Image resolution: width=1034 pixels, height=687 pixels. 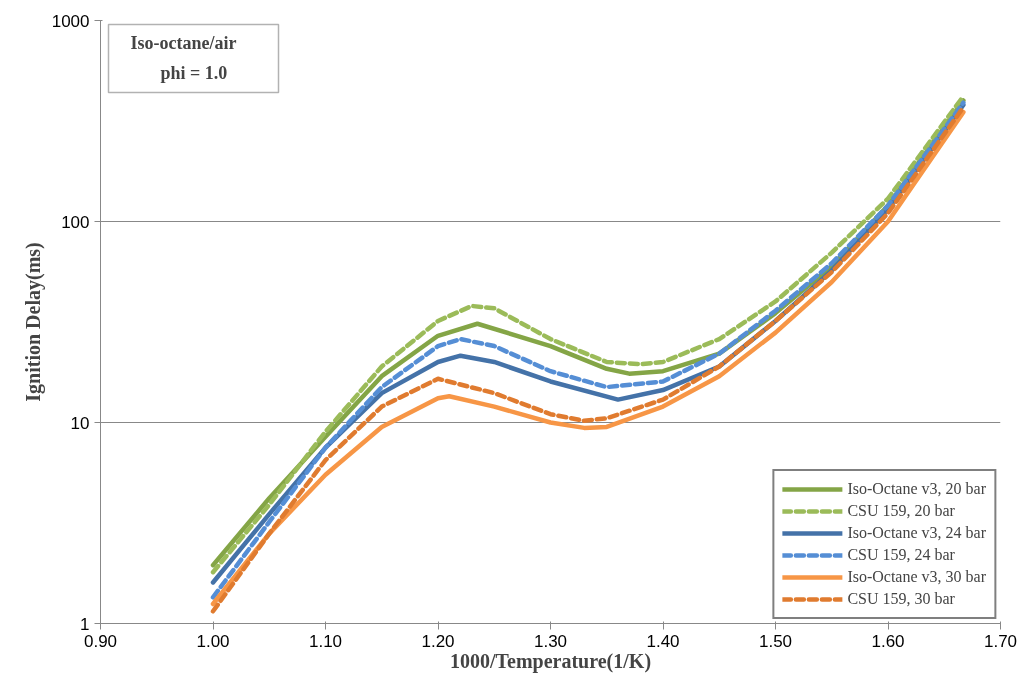 What do you see at coordinates (183, 42) in the screenshot?
I see `annotation: Iso-octane/air` at bounding box center [183, 42].